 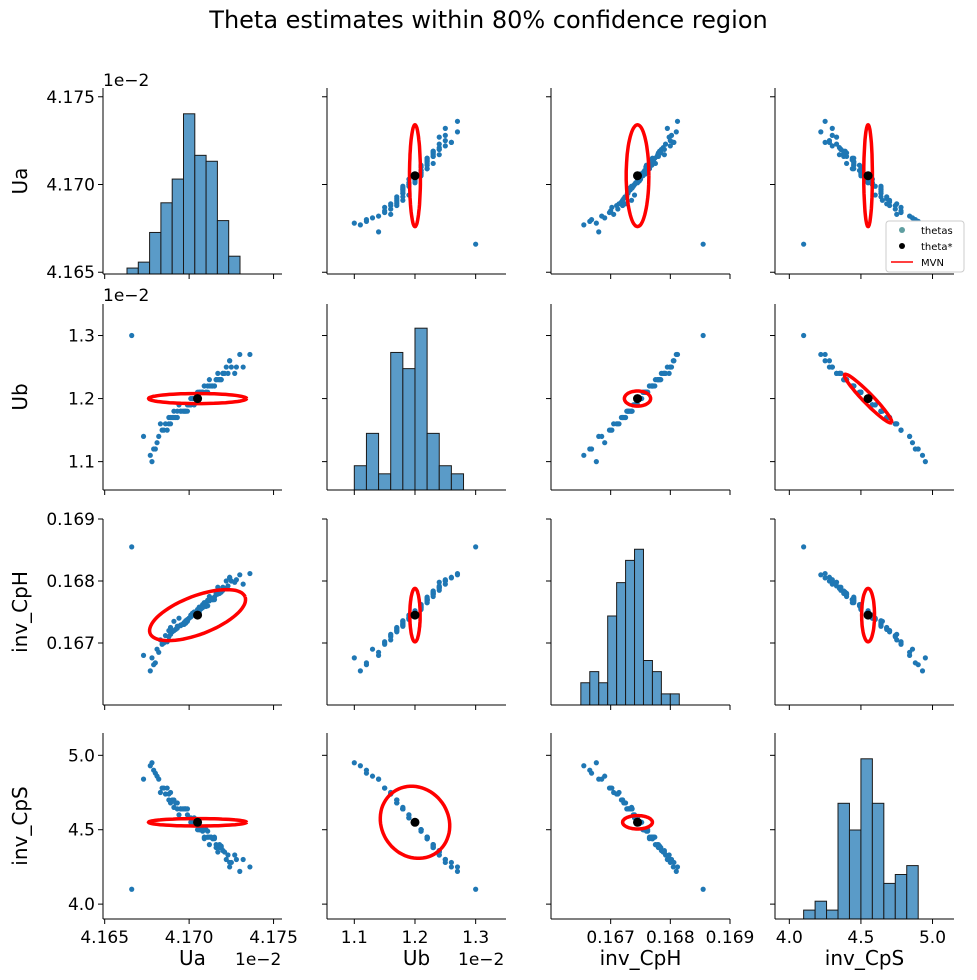 I want to click on y-tick-label: 4.175, so click(x=70, y=98).